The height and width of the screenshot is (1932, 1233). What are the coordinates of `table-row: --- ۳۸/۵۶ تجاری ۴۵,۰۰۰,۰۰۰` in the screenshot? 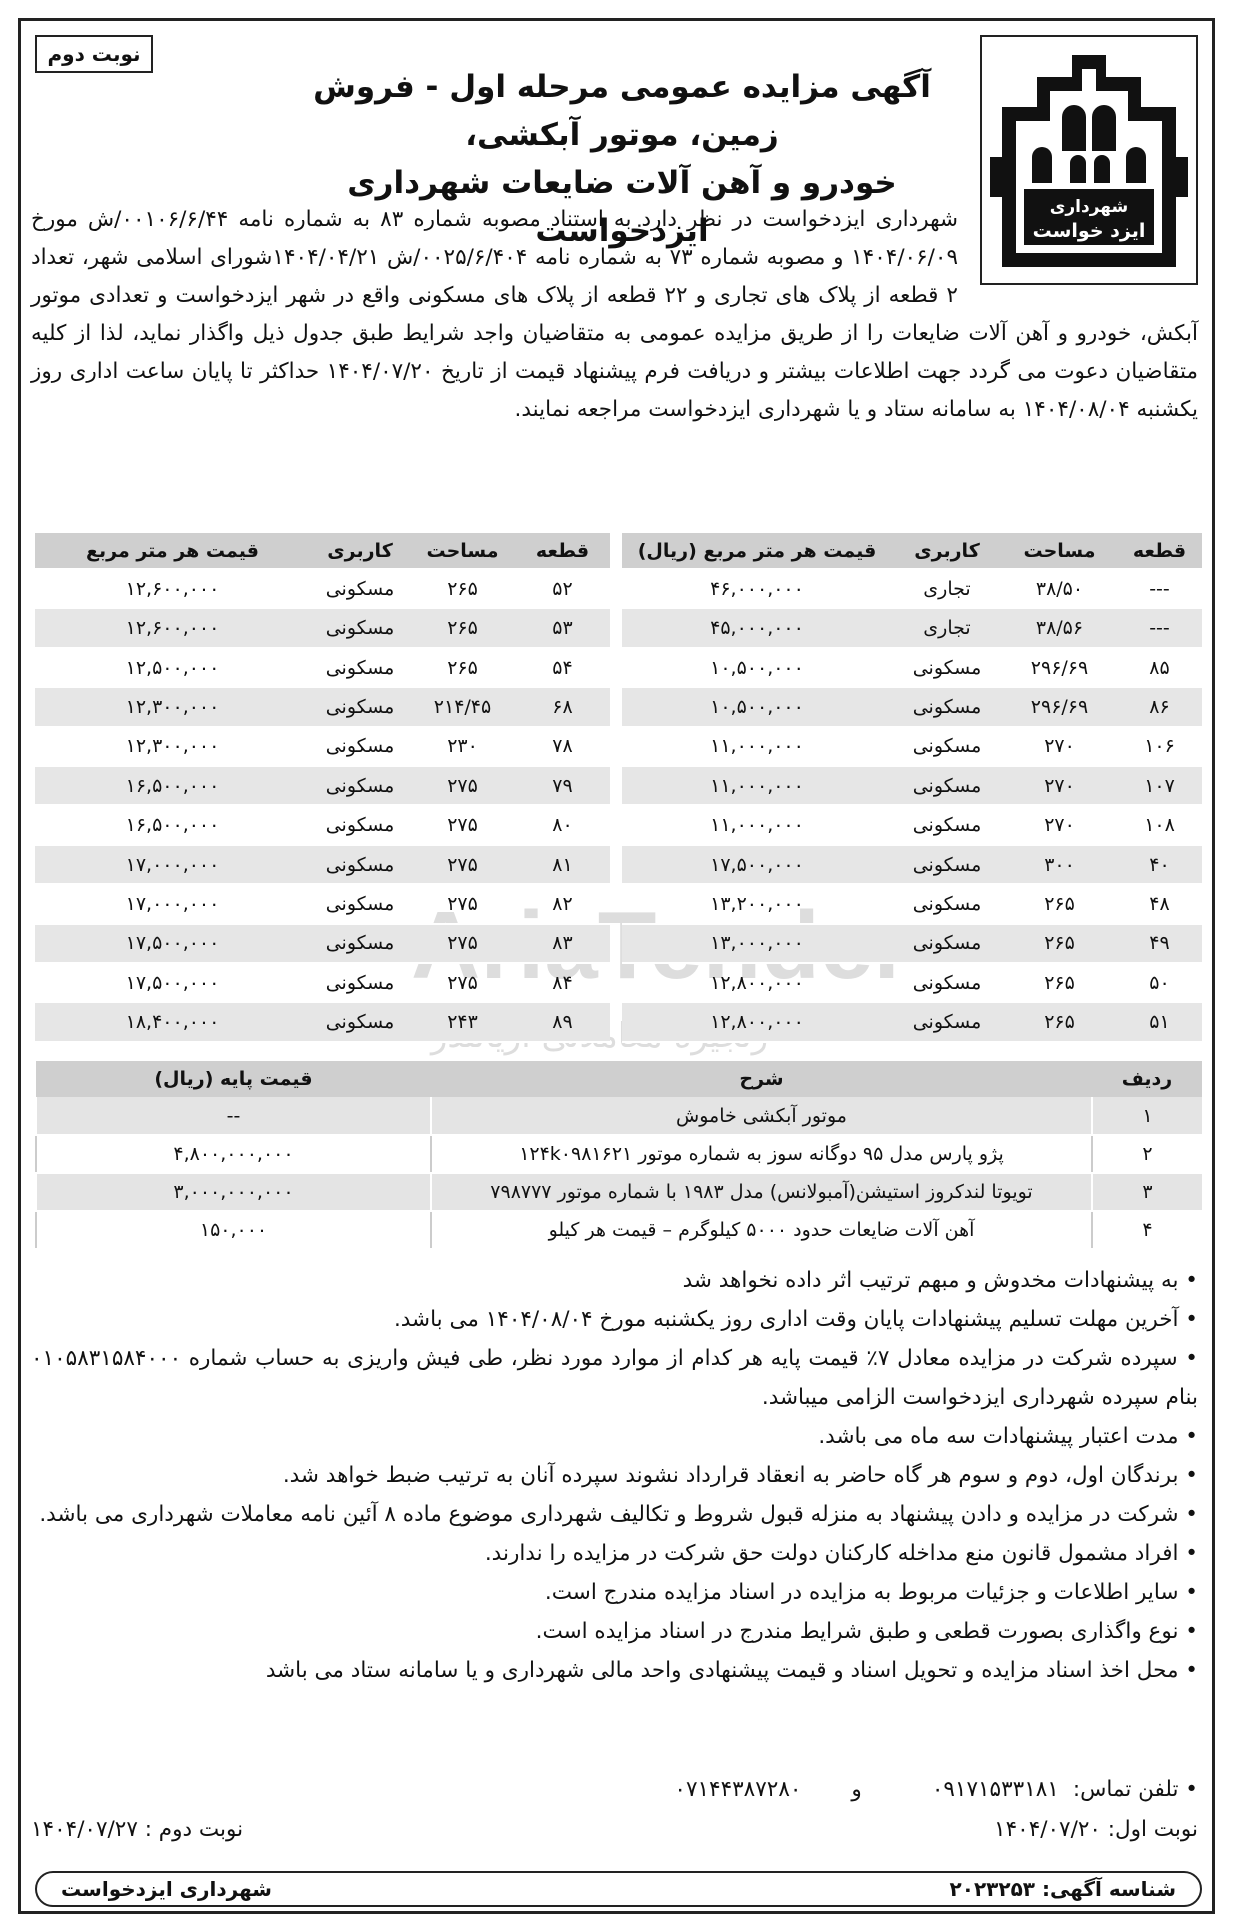 It's located at (912, 628).